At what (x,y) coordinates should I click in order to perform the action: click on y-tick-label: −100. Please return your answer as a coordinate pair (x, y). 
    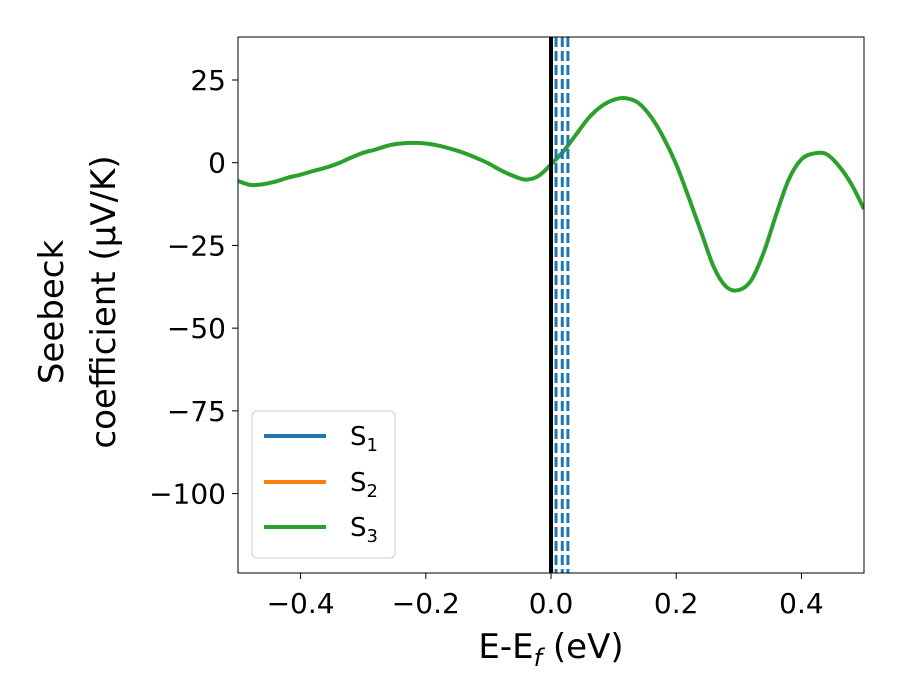
    Looking at the image, I should click on (187, 494).